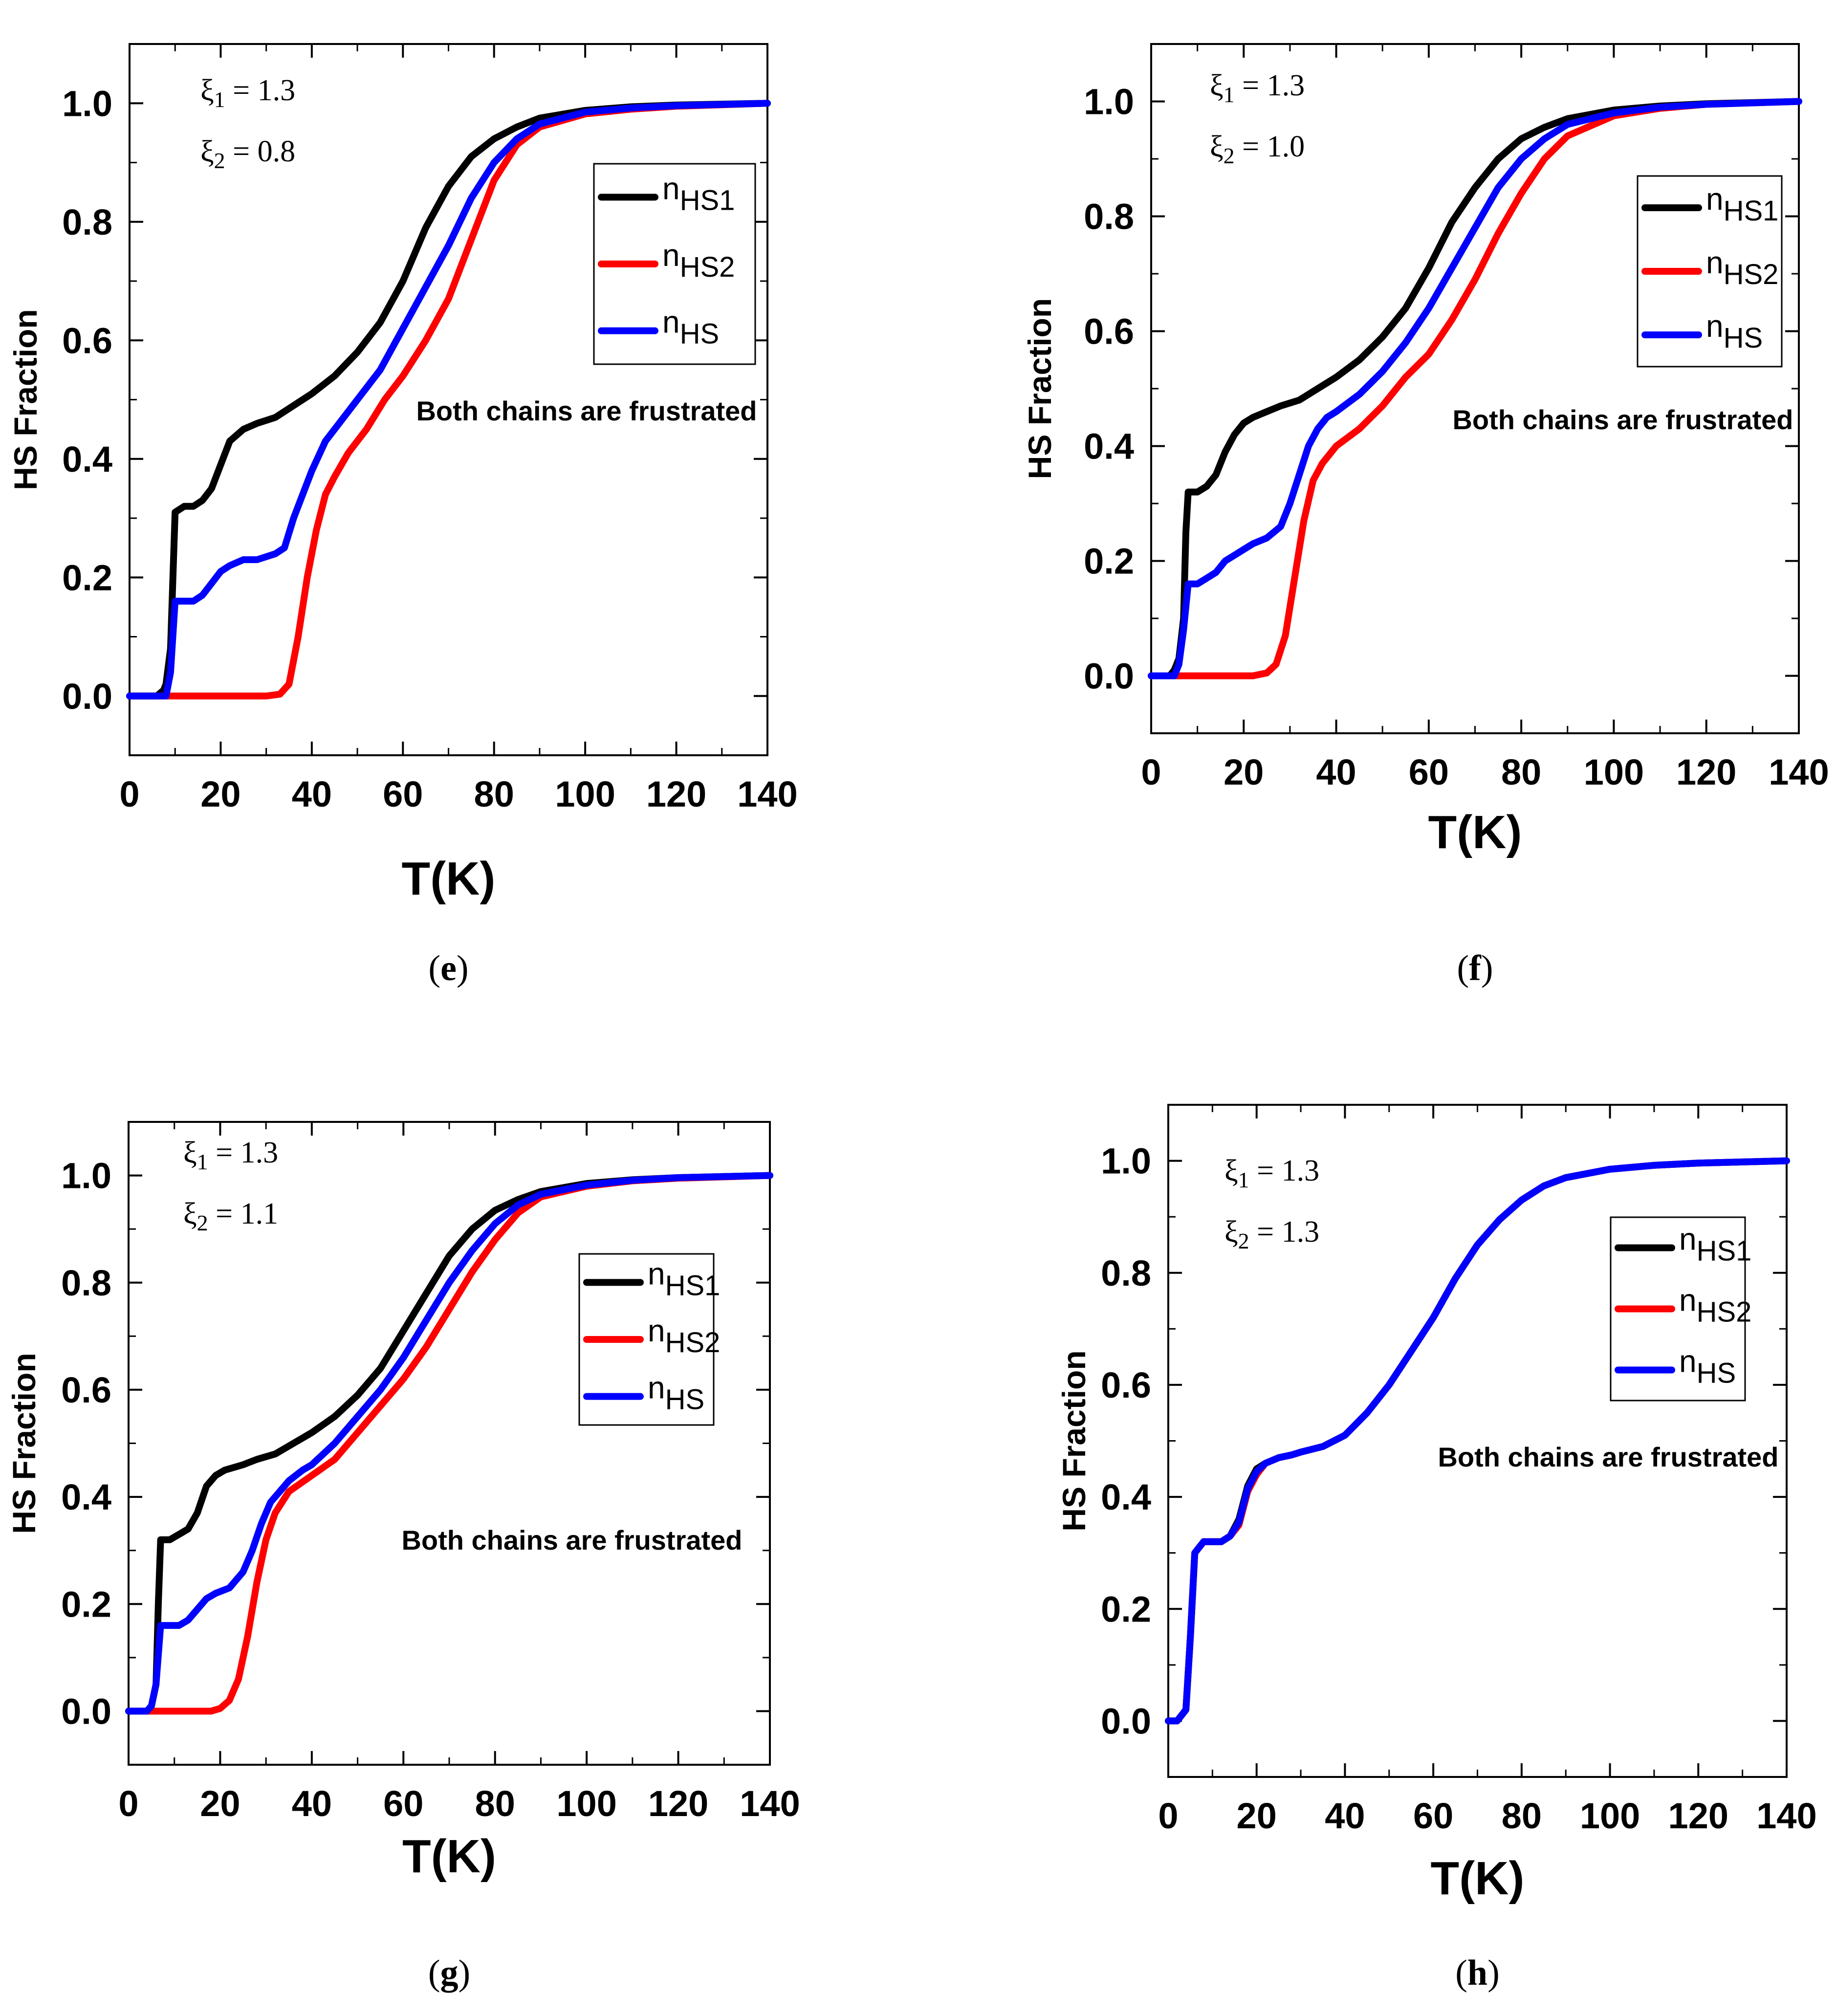 The height and width of the screenshot is (2016, 1836). I want to click on param-value: 1.0, so click(1286, 146).